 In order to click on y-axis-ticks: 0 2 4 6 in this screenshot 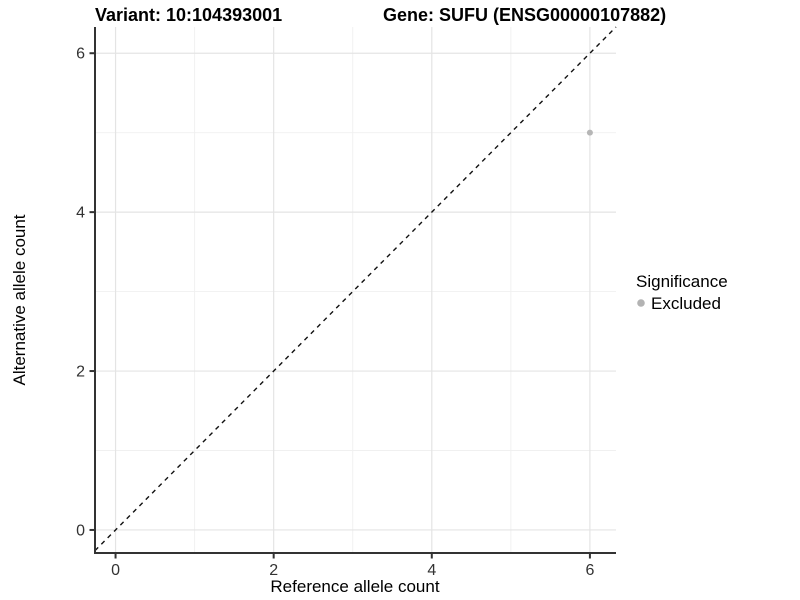, I will do `click(85, 292)`.